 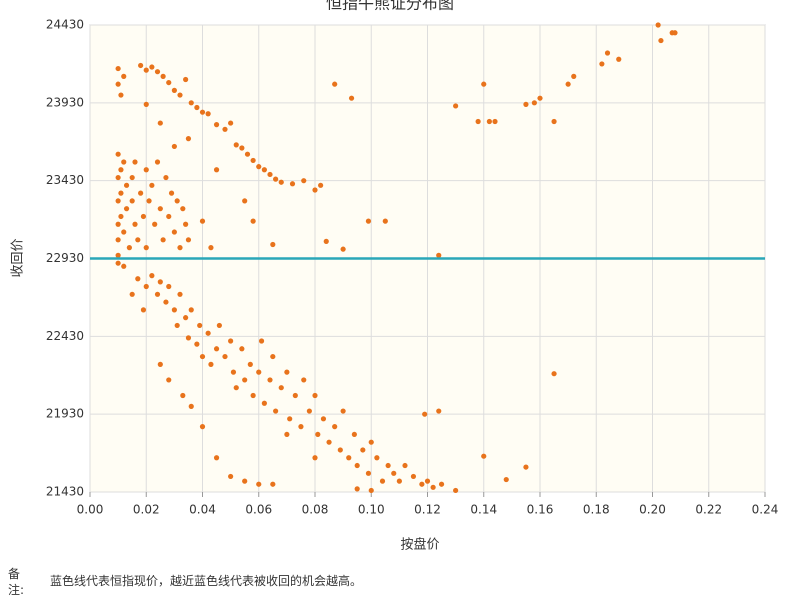 What do you see at coordinates (65, 102) in the screenshot?
I see `y-tick-label: 23930` at bounding box center [65, 102].